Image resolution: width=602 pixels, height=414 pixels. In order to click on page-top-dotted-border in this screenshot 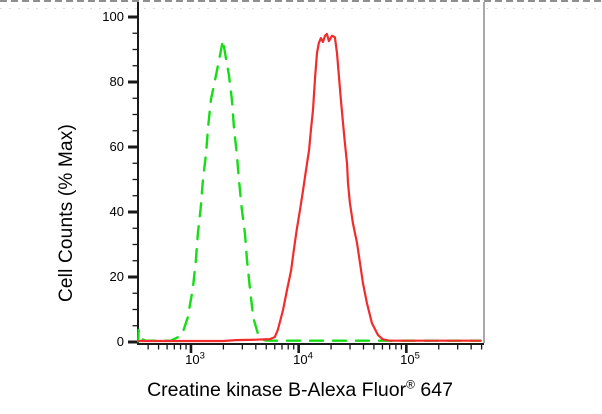, I will do `click(301, 8)`.